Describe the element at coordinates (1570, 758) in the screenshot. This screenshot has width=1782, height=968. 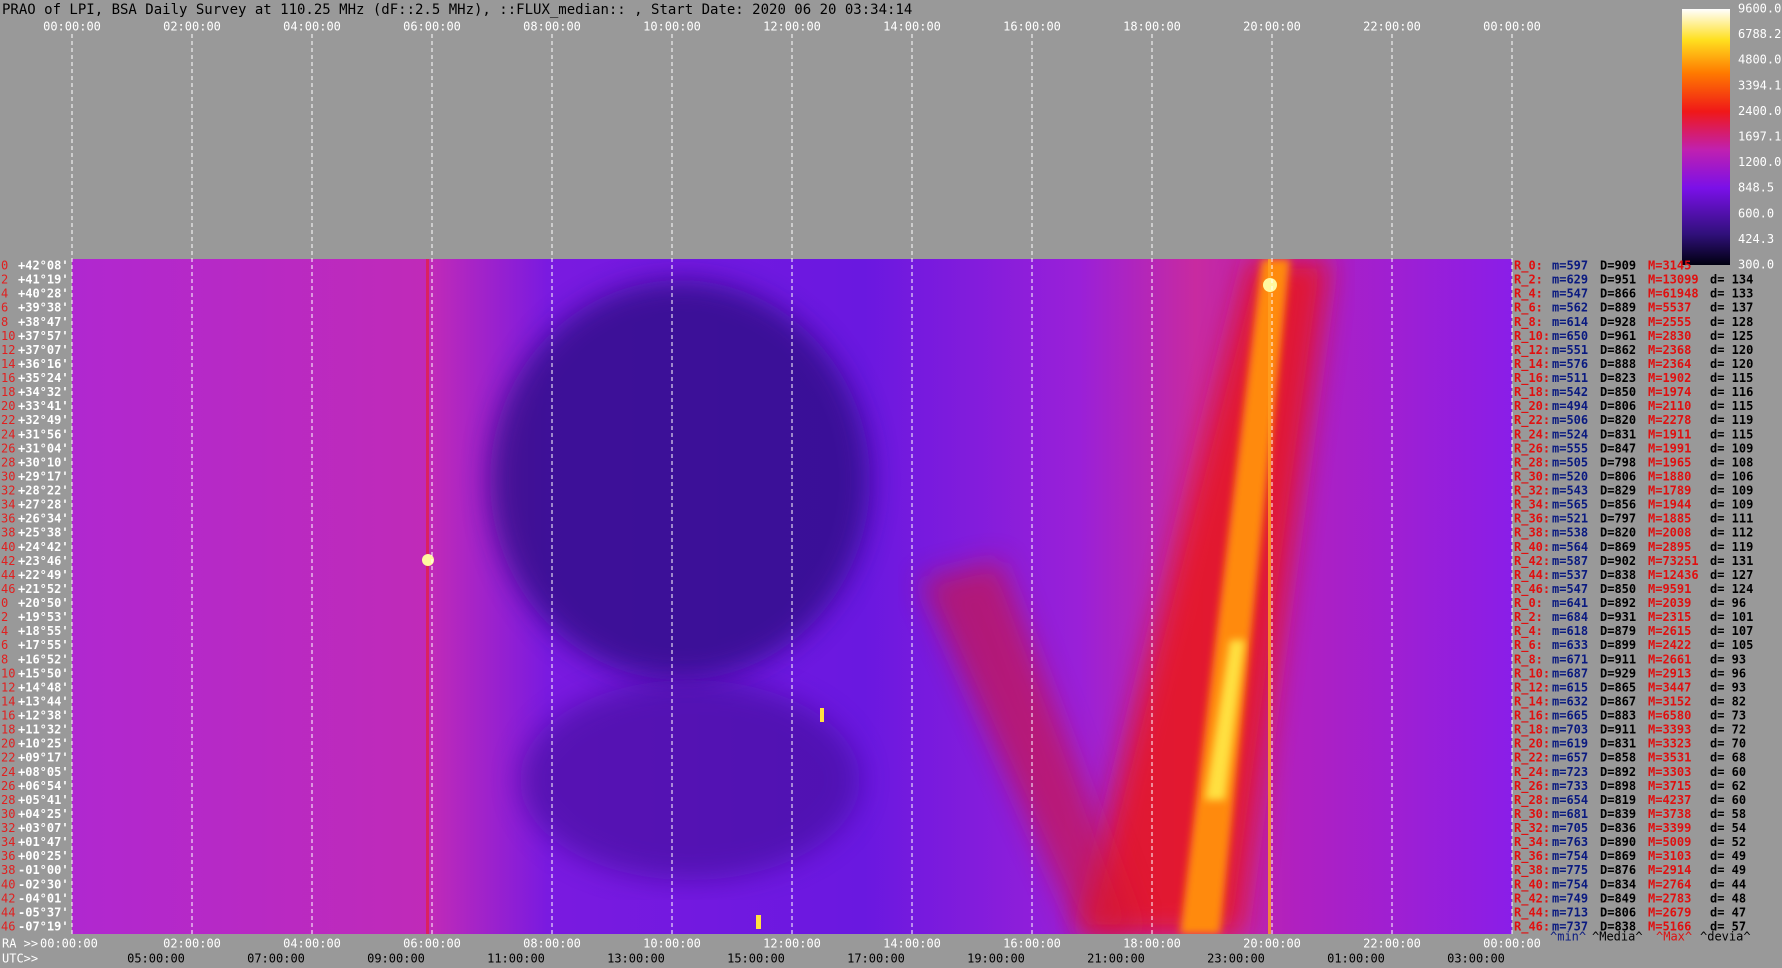
I see `stat-m: m=657` at that location.